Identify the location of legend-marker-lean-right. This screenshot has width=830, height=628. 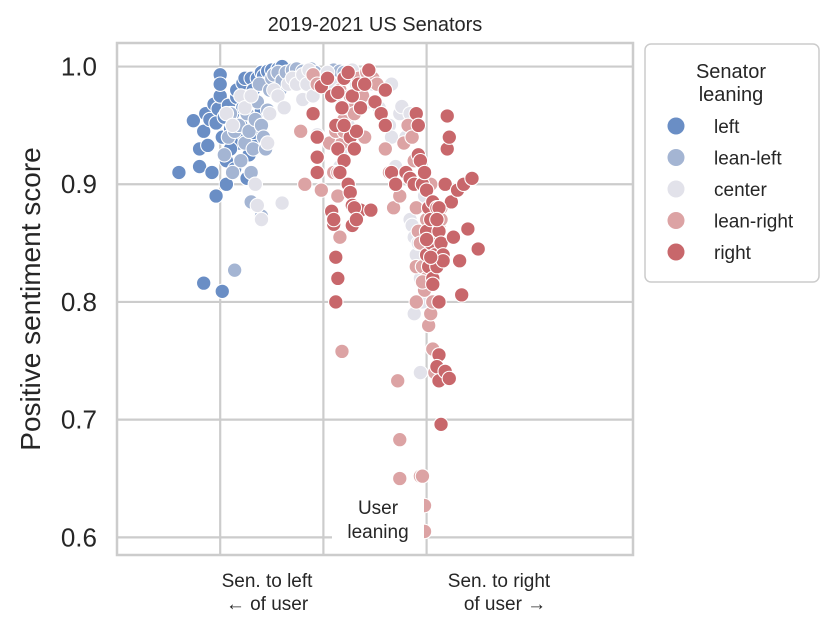
(676, 220).